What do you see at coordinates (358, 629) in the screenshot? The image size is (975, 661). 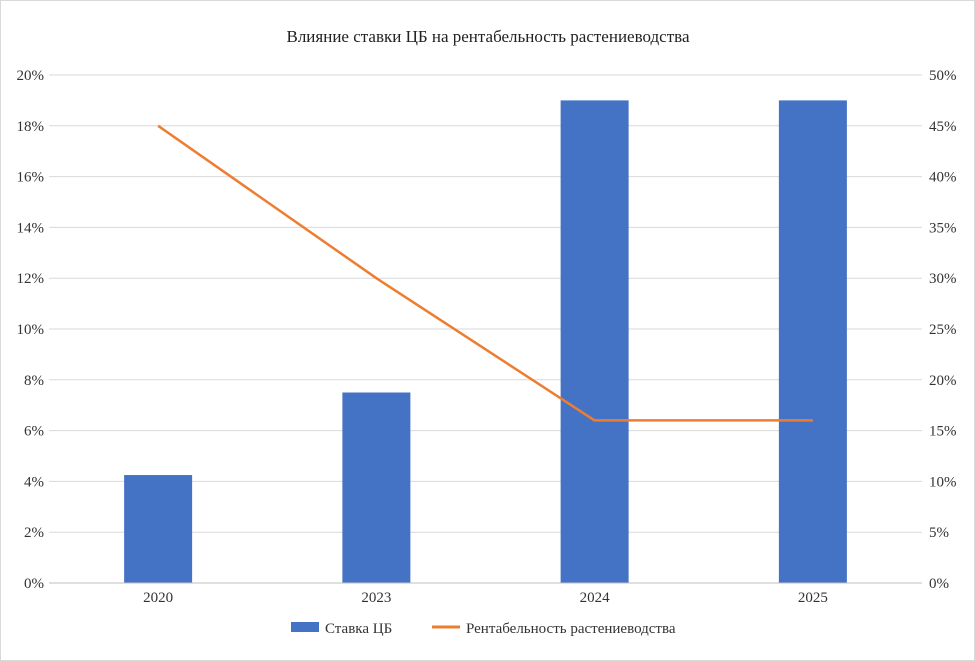 I see `legend-label-stavka: Ставка ЦБ` at bounding box center [358, 629].